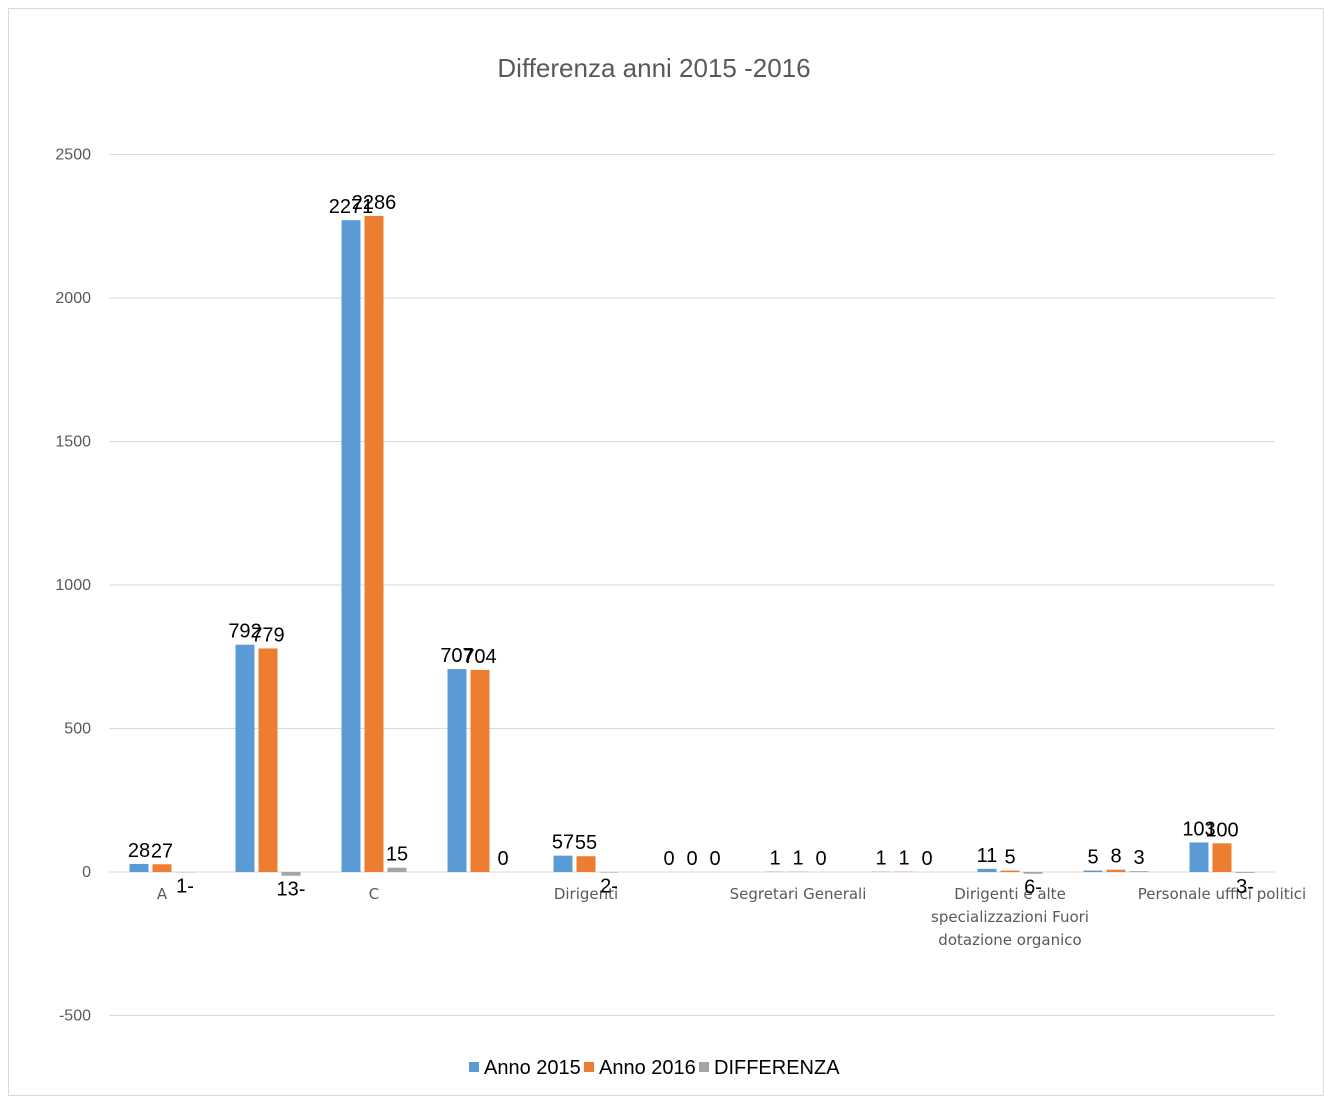 This screenshot has width=1324, height=1097. What do you see at coordinates (480, 771) in the screenshot?
I see `bar-s1-c3` at bounding box center [480, 771].